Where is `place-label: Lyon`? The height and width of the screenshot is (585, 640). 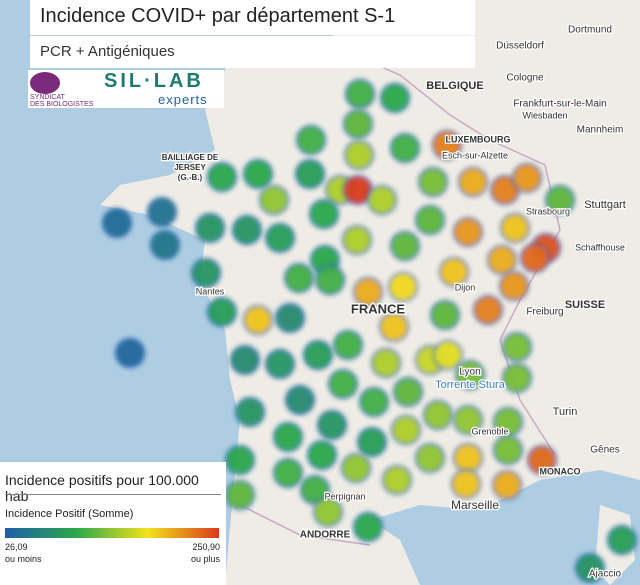
place-label: Lyon is located at coordinates (469, 372).